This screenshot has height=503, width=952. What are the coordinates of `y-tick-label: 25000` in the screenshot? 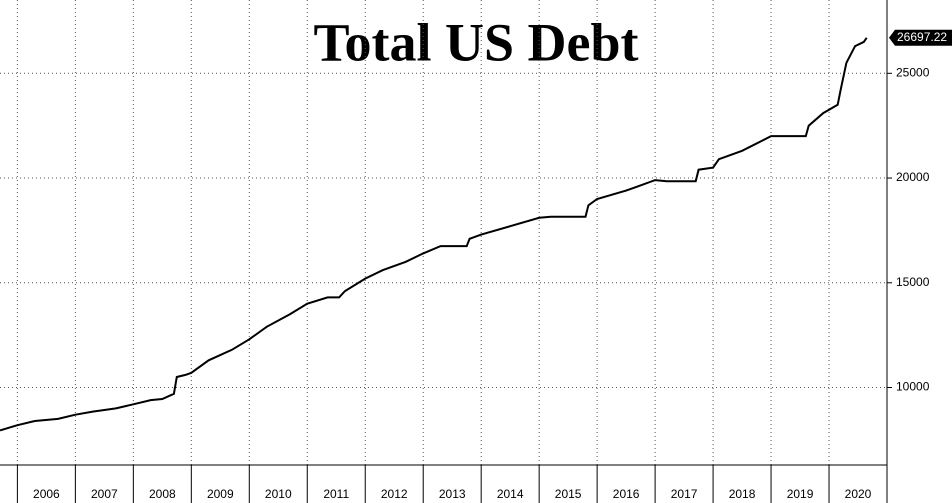 It's located at (913, 72).